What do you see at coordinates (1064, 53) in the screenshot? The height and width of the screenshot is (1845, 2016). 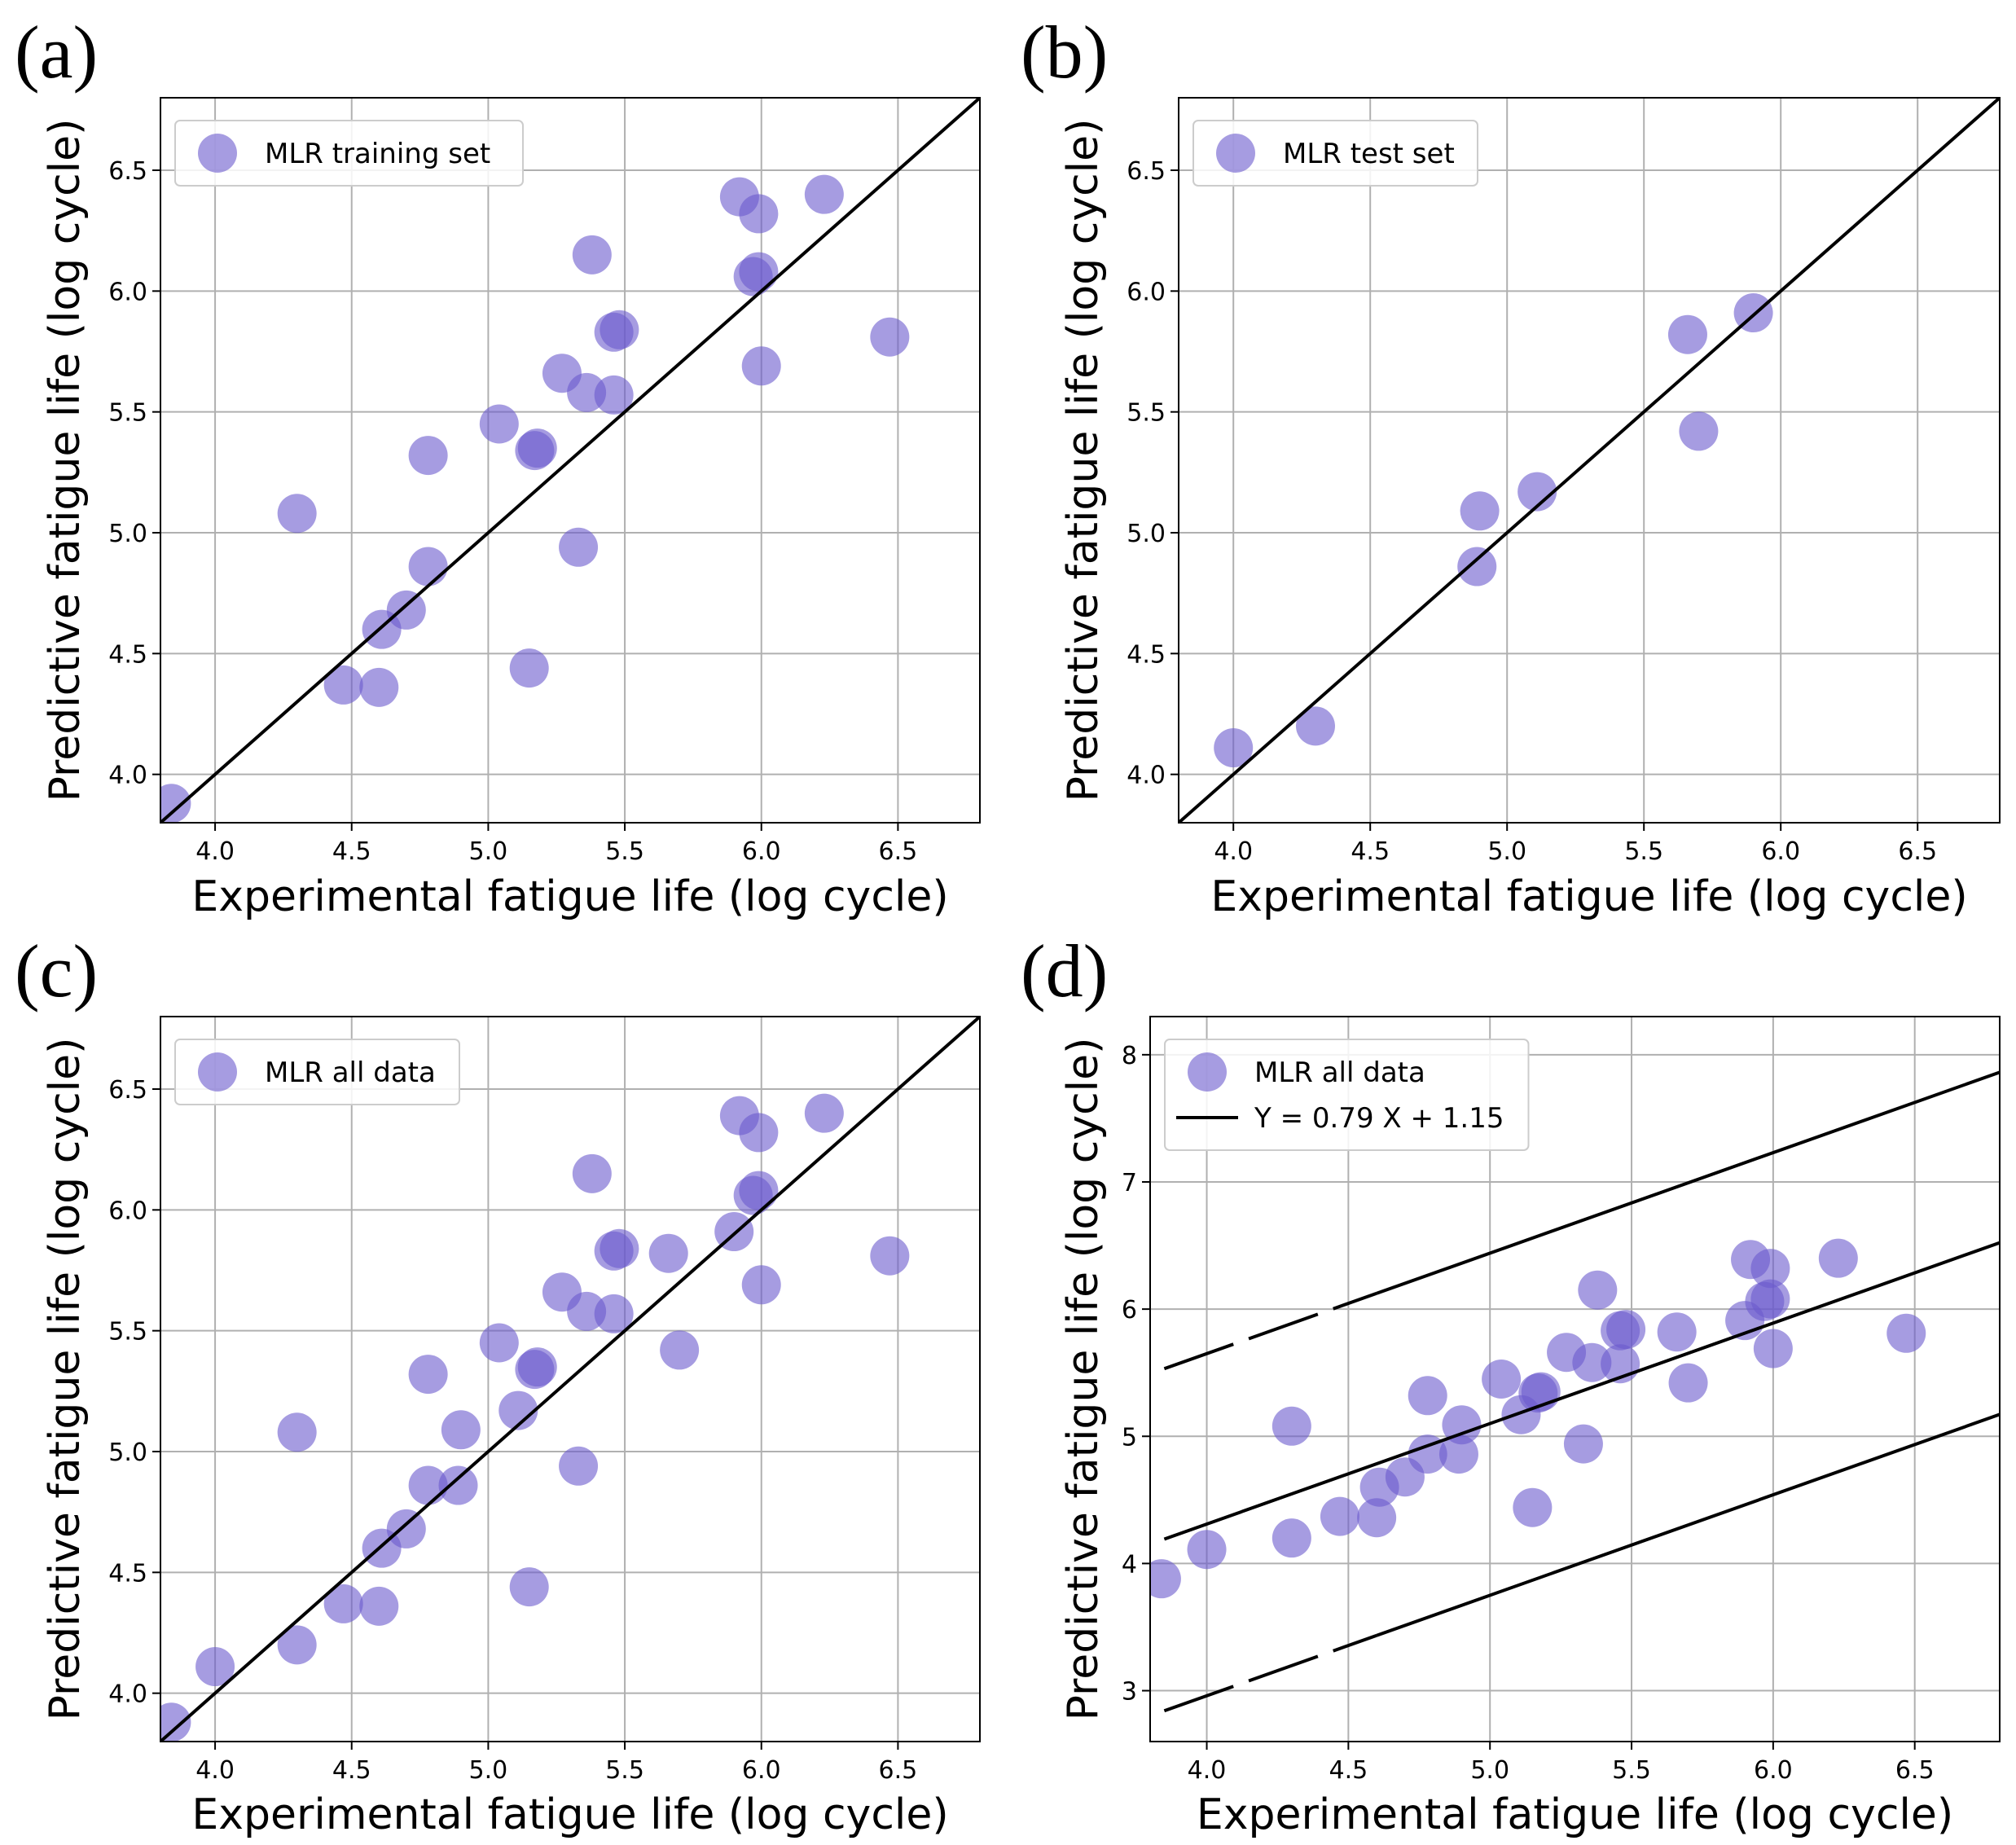 I see `panel-label: (b)` at bounding box center [1064, 53].